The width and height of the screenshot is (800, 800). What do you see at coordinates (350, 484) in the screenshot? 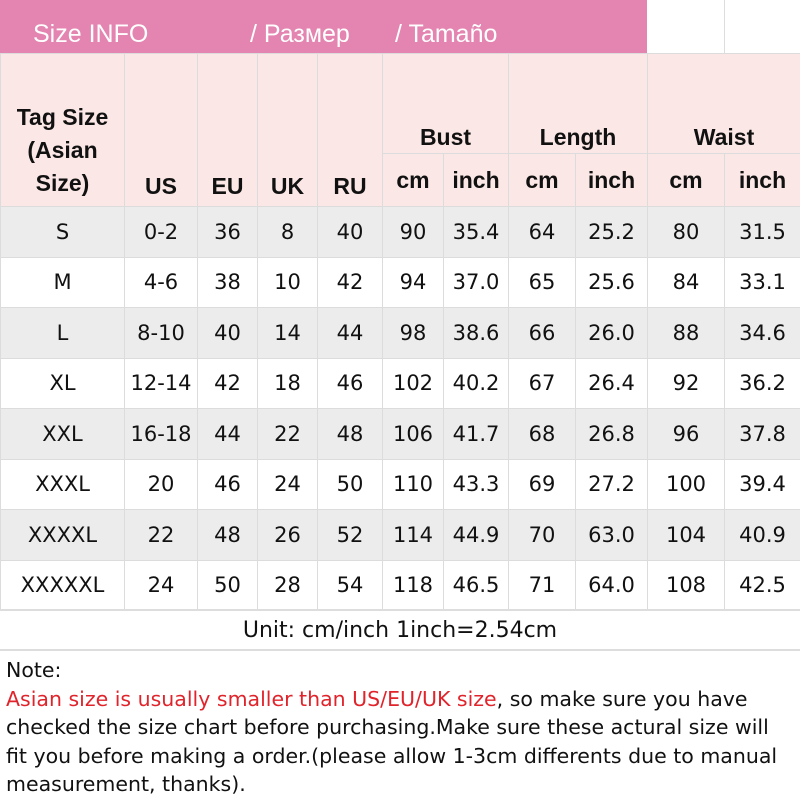
I see `cell-ru: 50` at bounding box center [350, 484].